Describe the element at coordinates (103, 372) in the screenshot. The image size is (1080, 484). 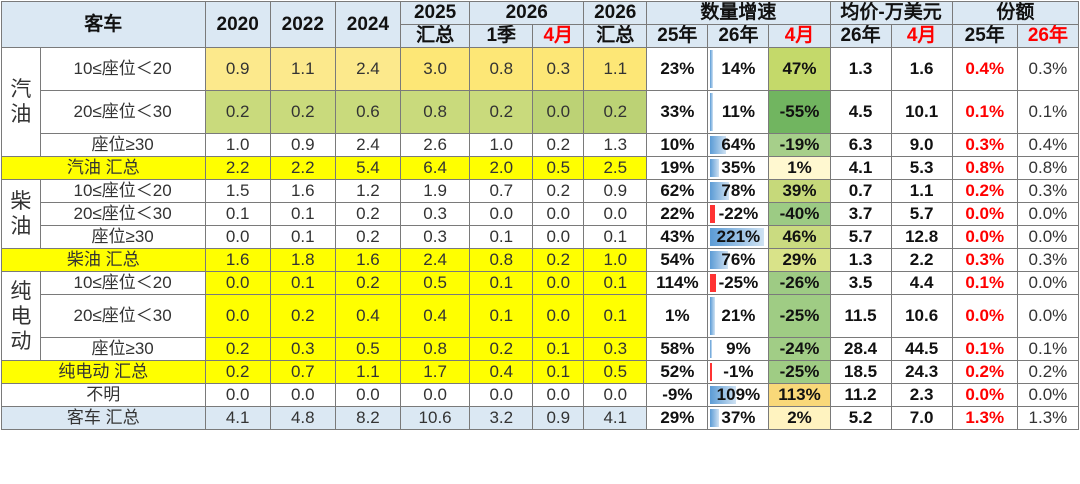
I see `row-label: 纯电动 汇总` at that location.